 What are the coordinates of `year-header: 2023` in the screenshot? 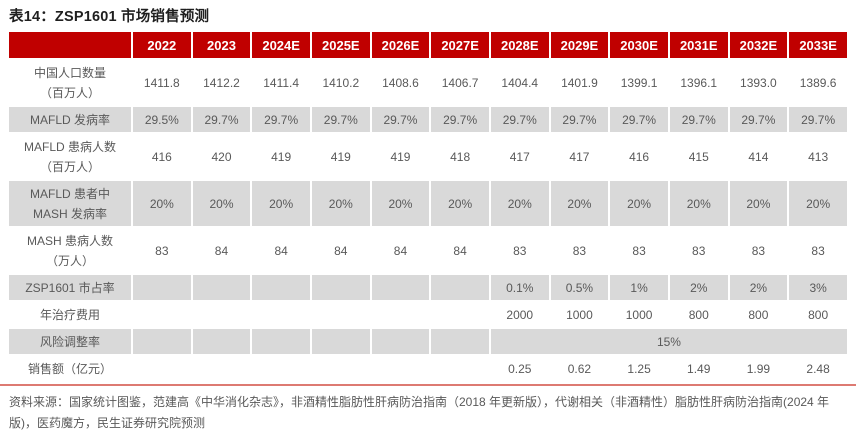 It's located at (221, 45).